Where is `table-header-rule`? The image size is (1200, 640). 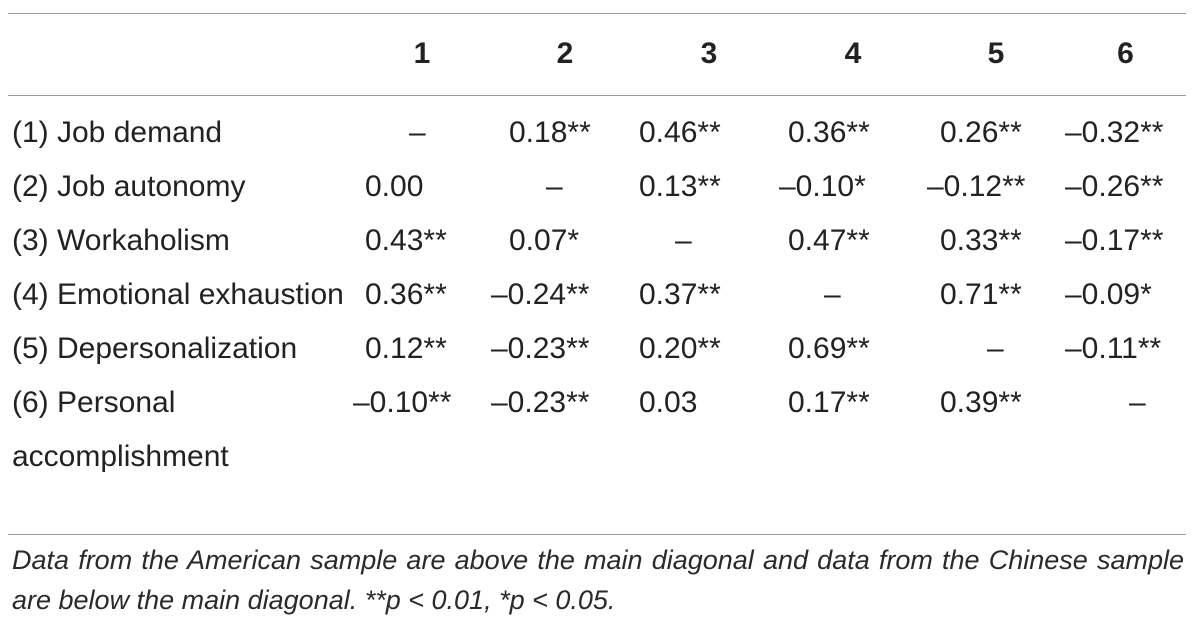 table-header-rule is located at coordinates (597, 95).